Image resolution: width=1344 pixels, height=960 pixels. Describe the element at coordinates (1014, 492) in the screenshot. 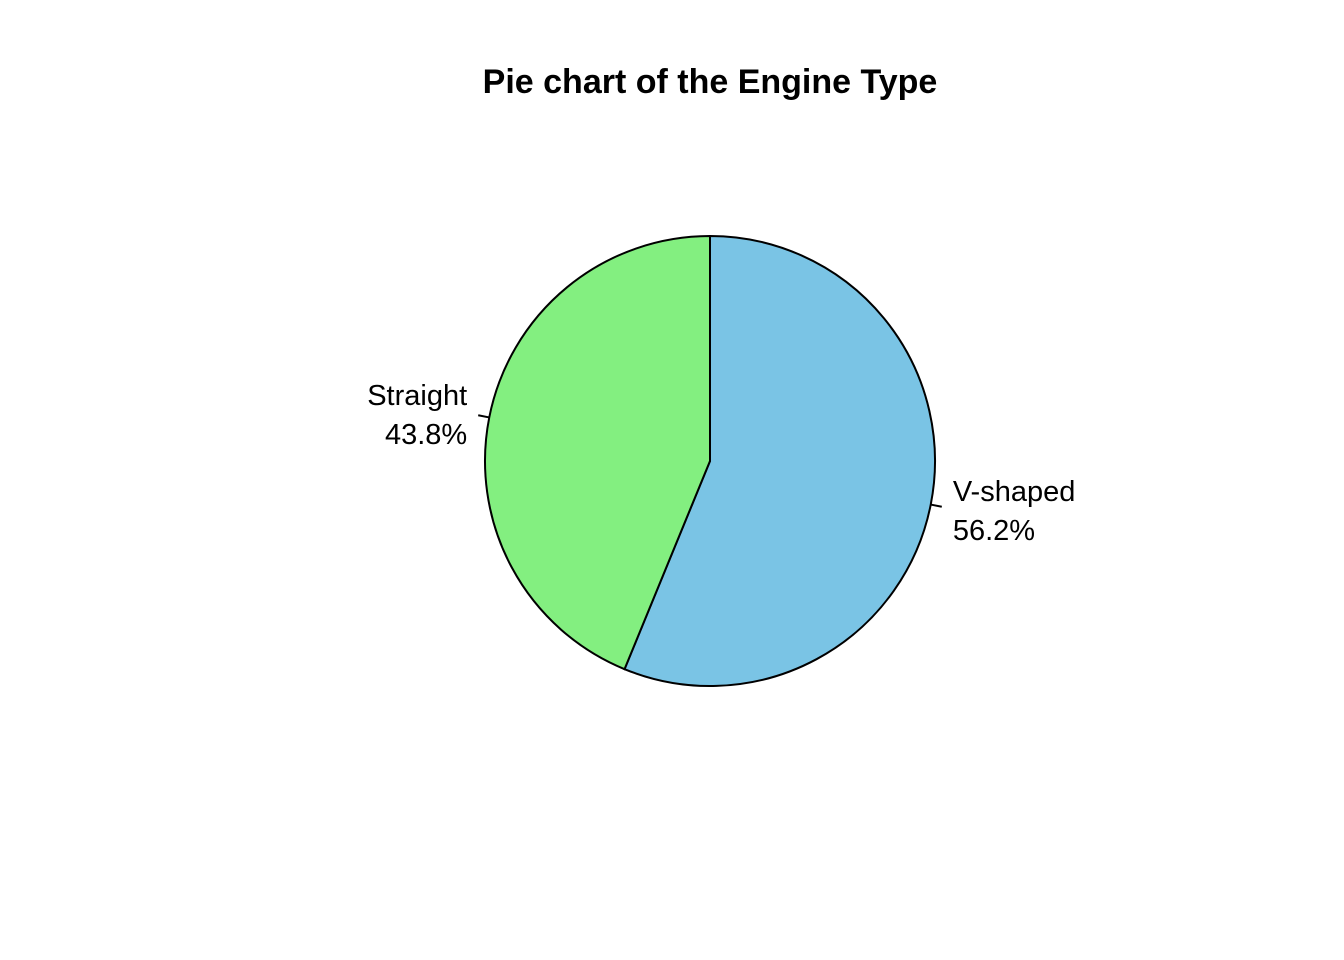

I see `slice-label-name: V-shaped` at that location.